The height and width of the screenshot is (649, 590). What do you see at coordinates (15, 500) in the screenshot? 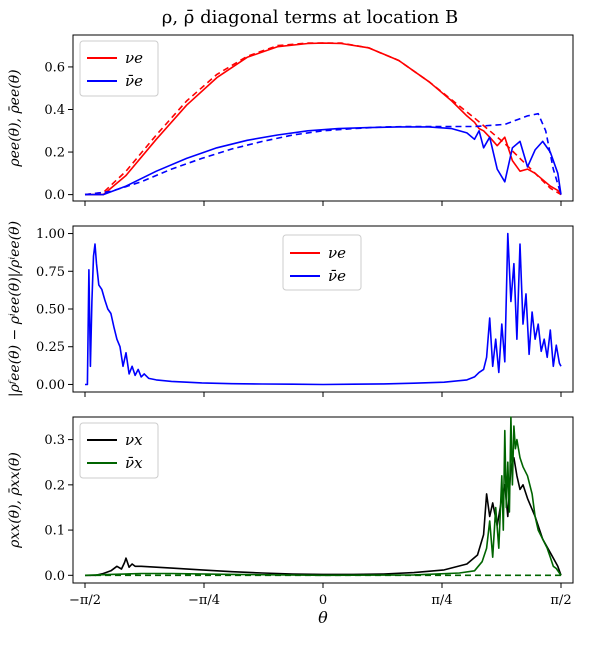
I see `panel-bottom-ylabel: ρxx(θ), ρ̄xx(θ)` at bounding box center [15, 500].